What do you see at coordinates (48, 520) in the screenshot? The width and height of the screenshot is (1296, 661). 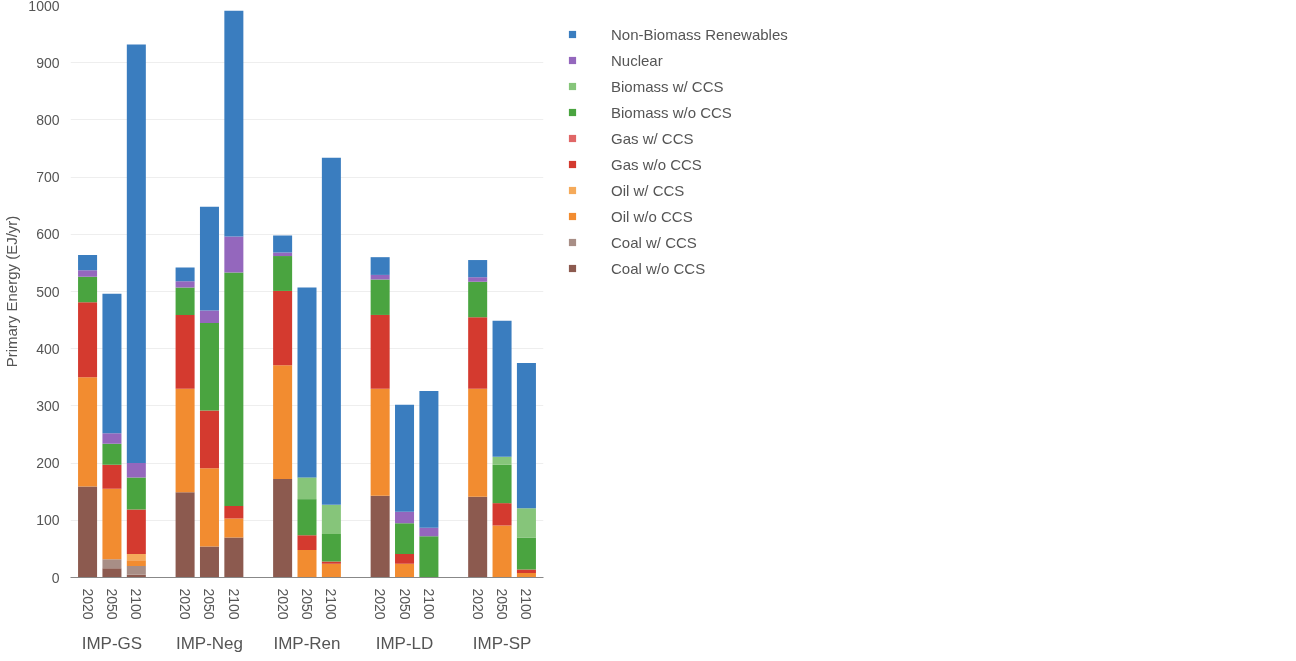 I see `y-tick-label: 100` at bounding box center [48, 520].